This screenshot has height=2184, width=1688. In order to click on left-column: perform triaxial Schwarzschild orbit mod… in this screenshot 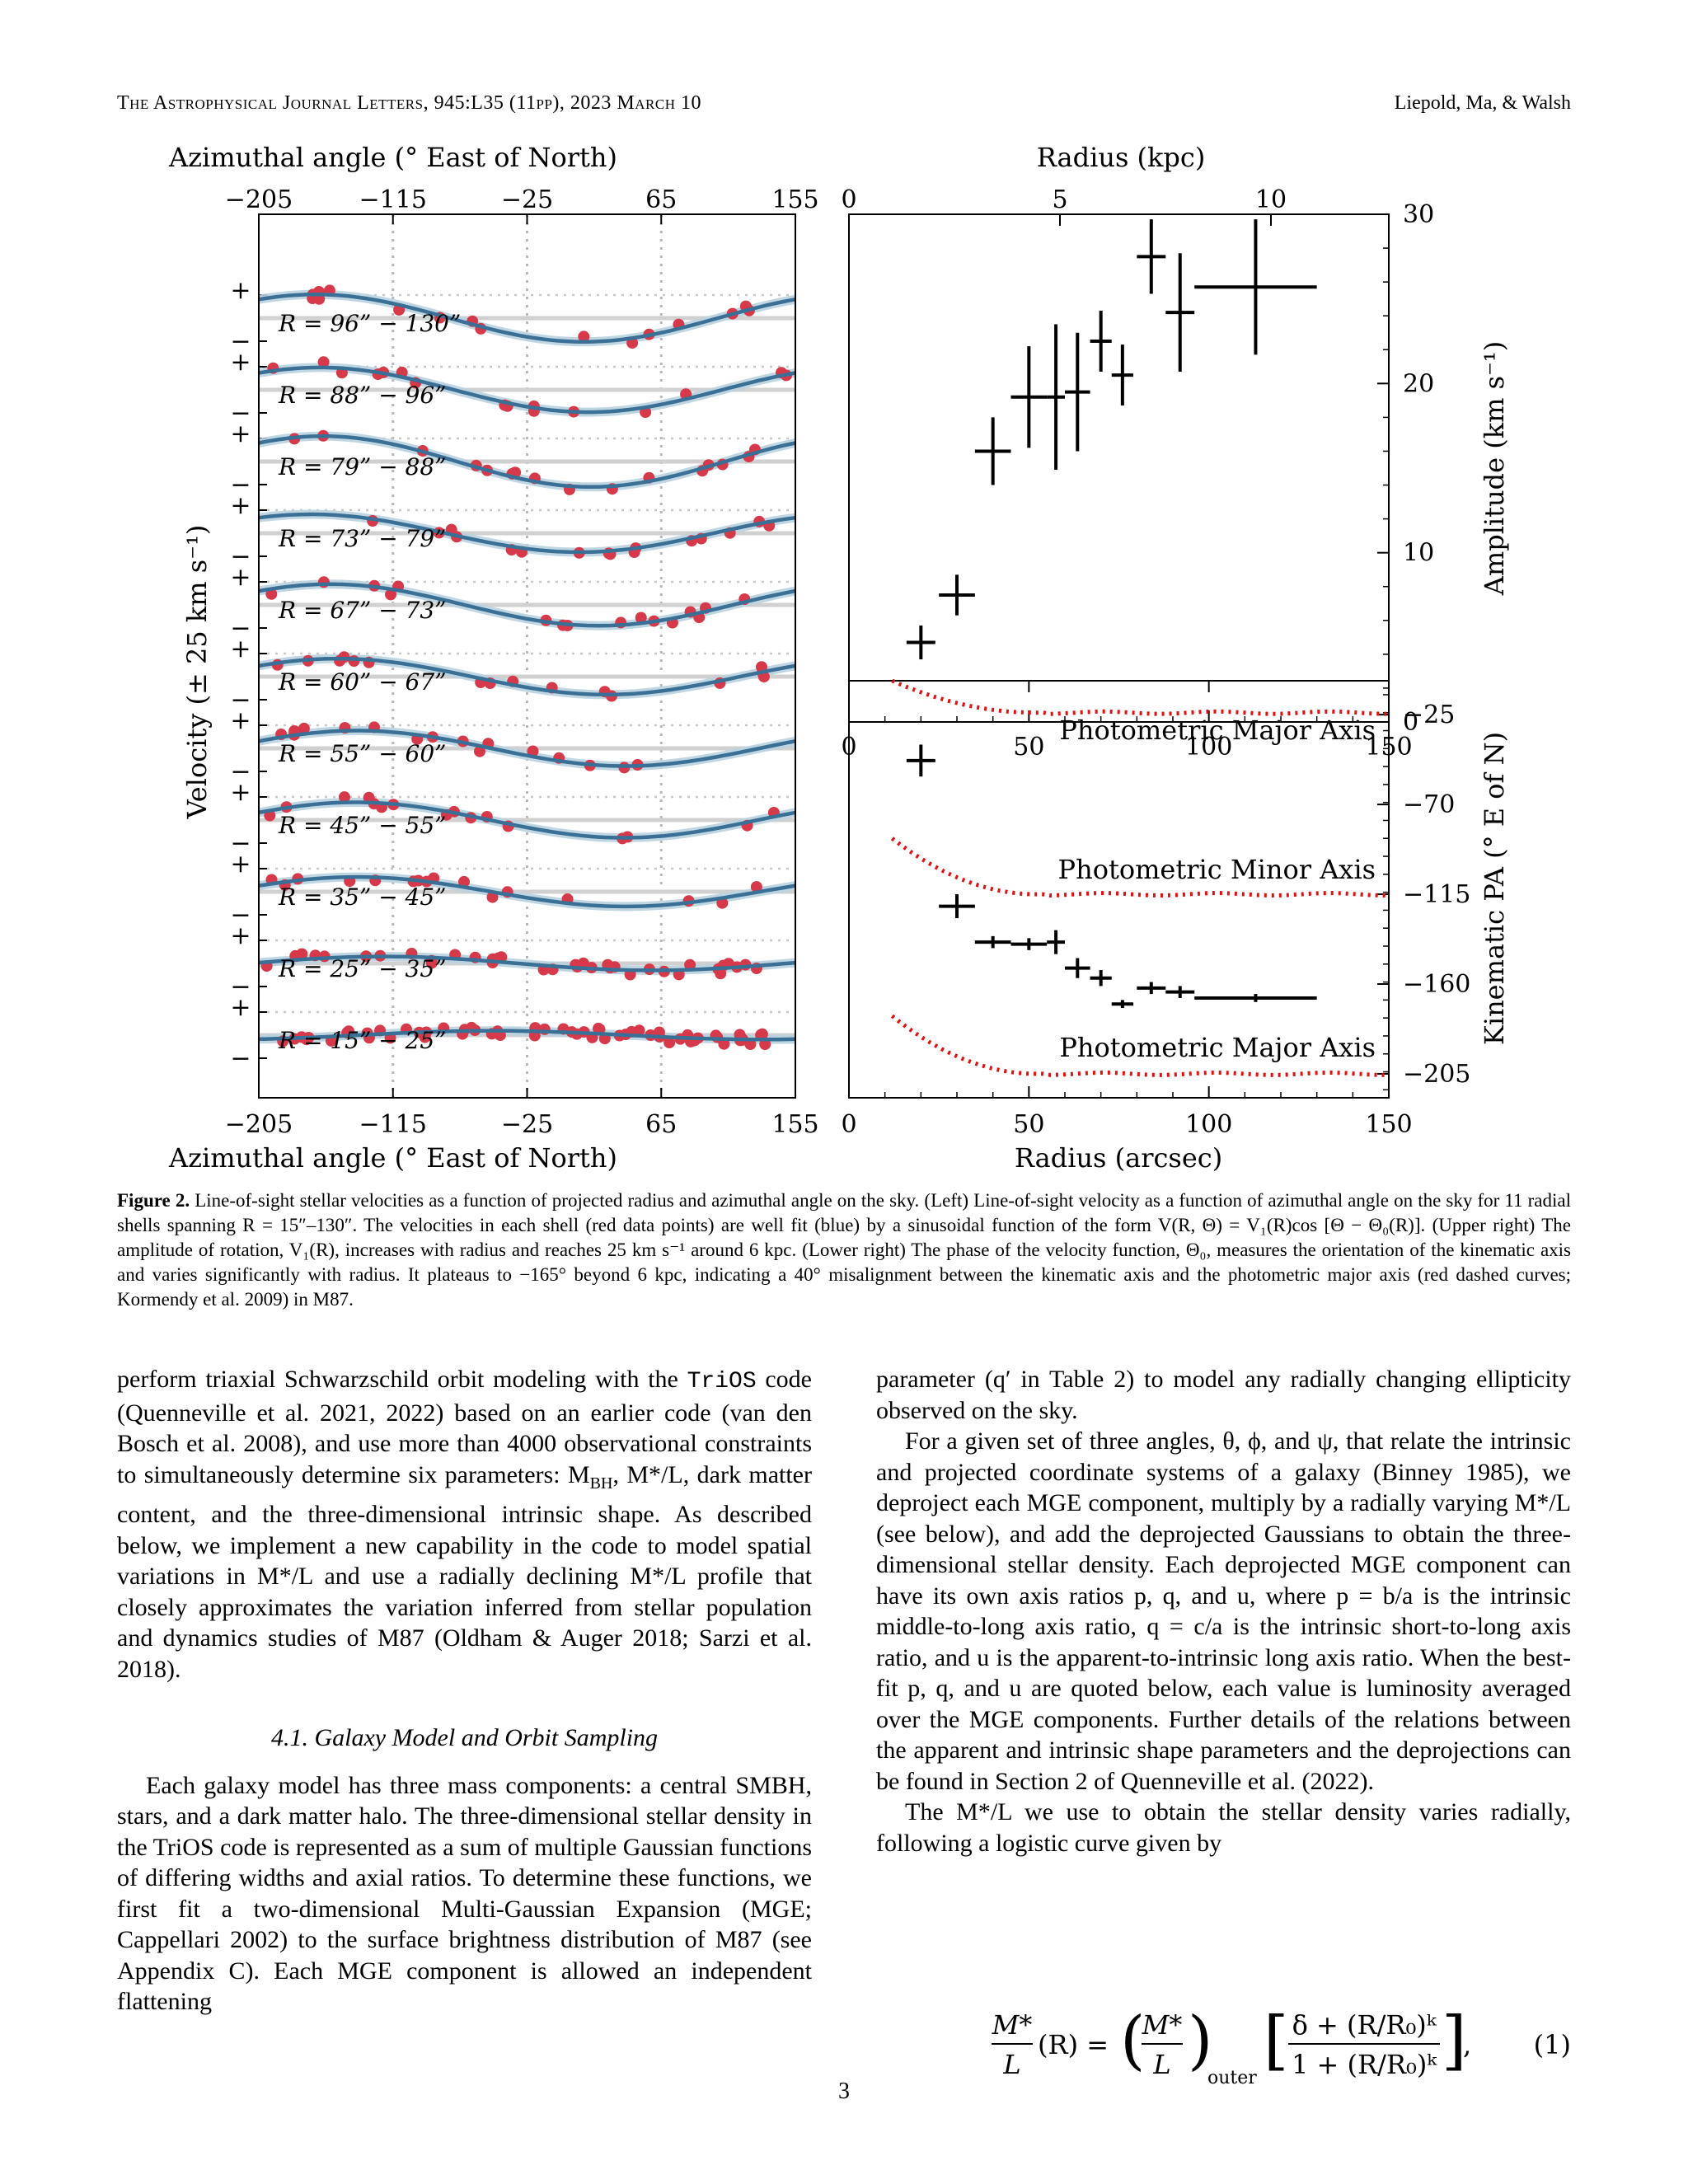, I will do `click(465, 1691)`.